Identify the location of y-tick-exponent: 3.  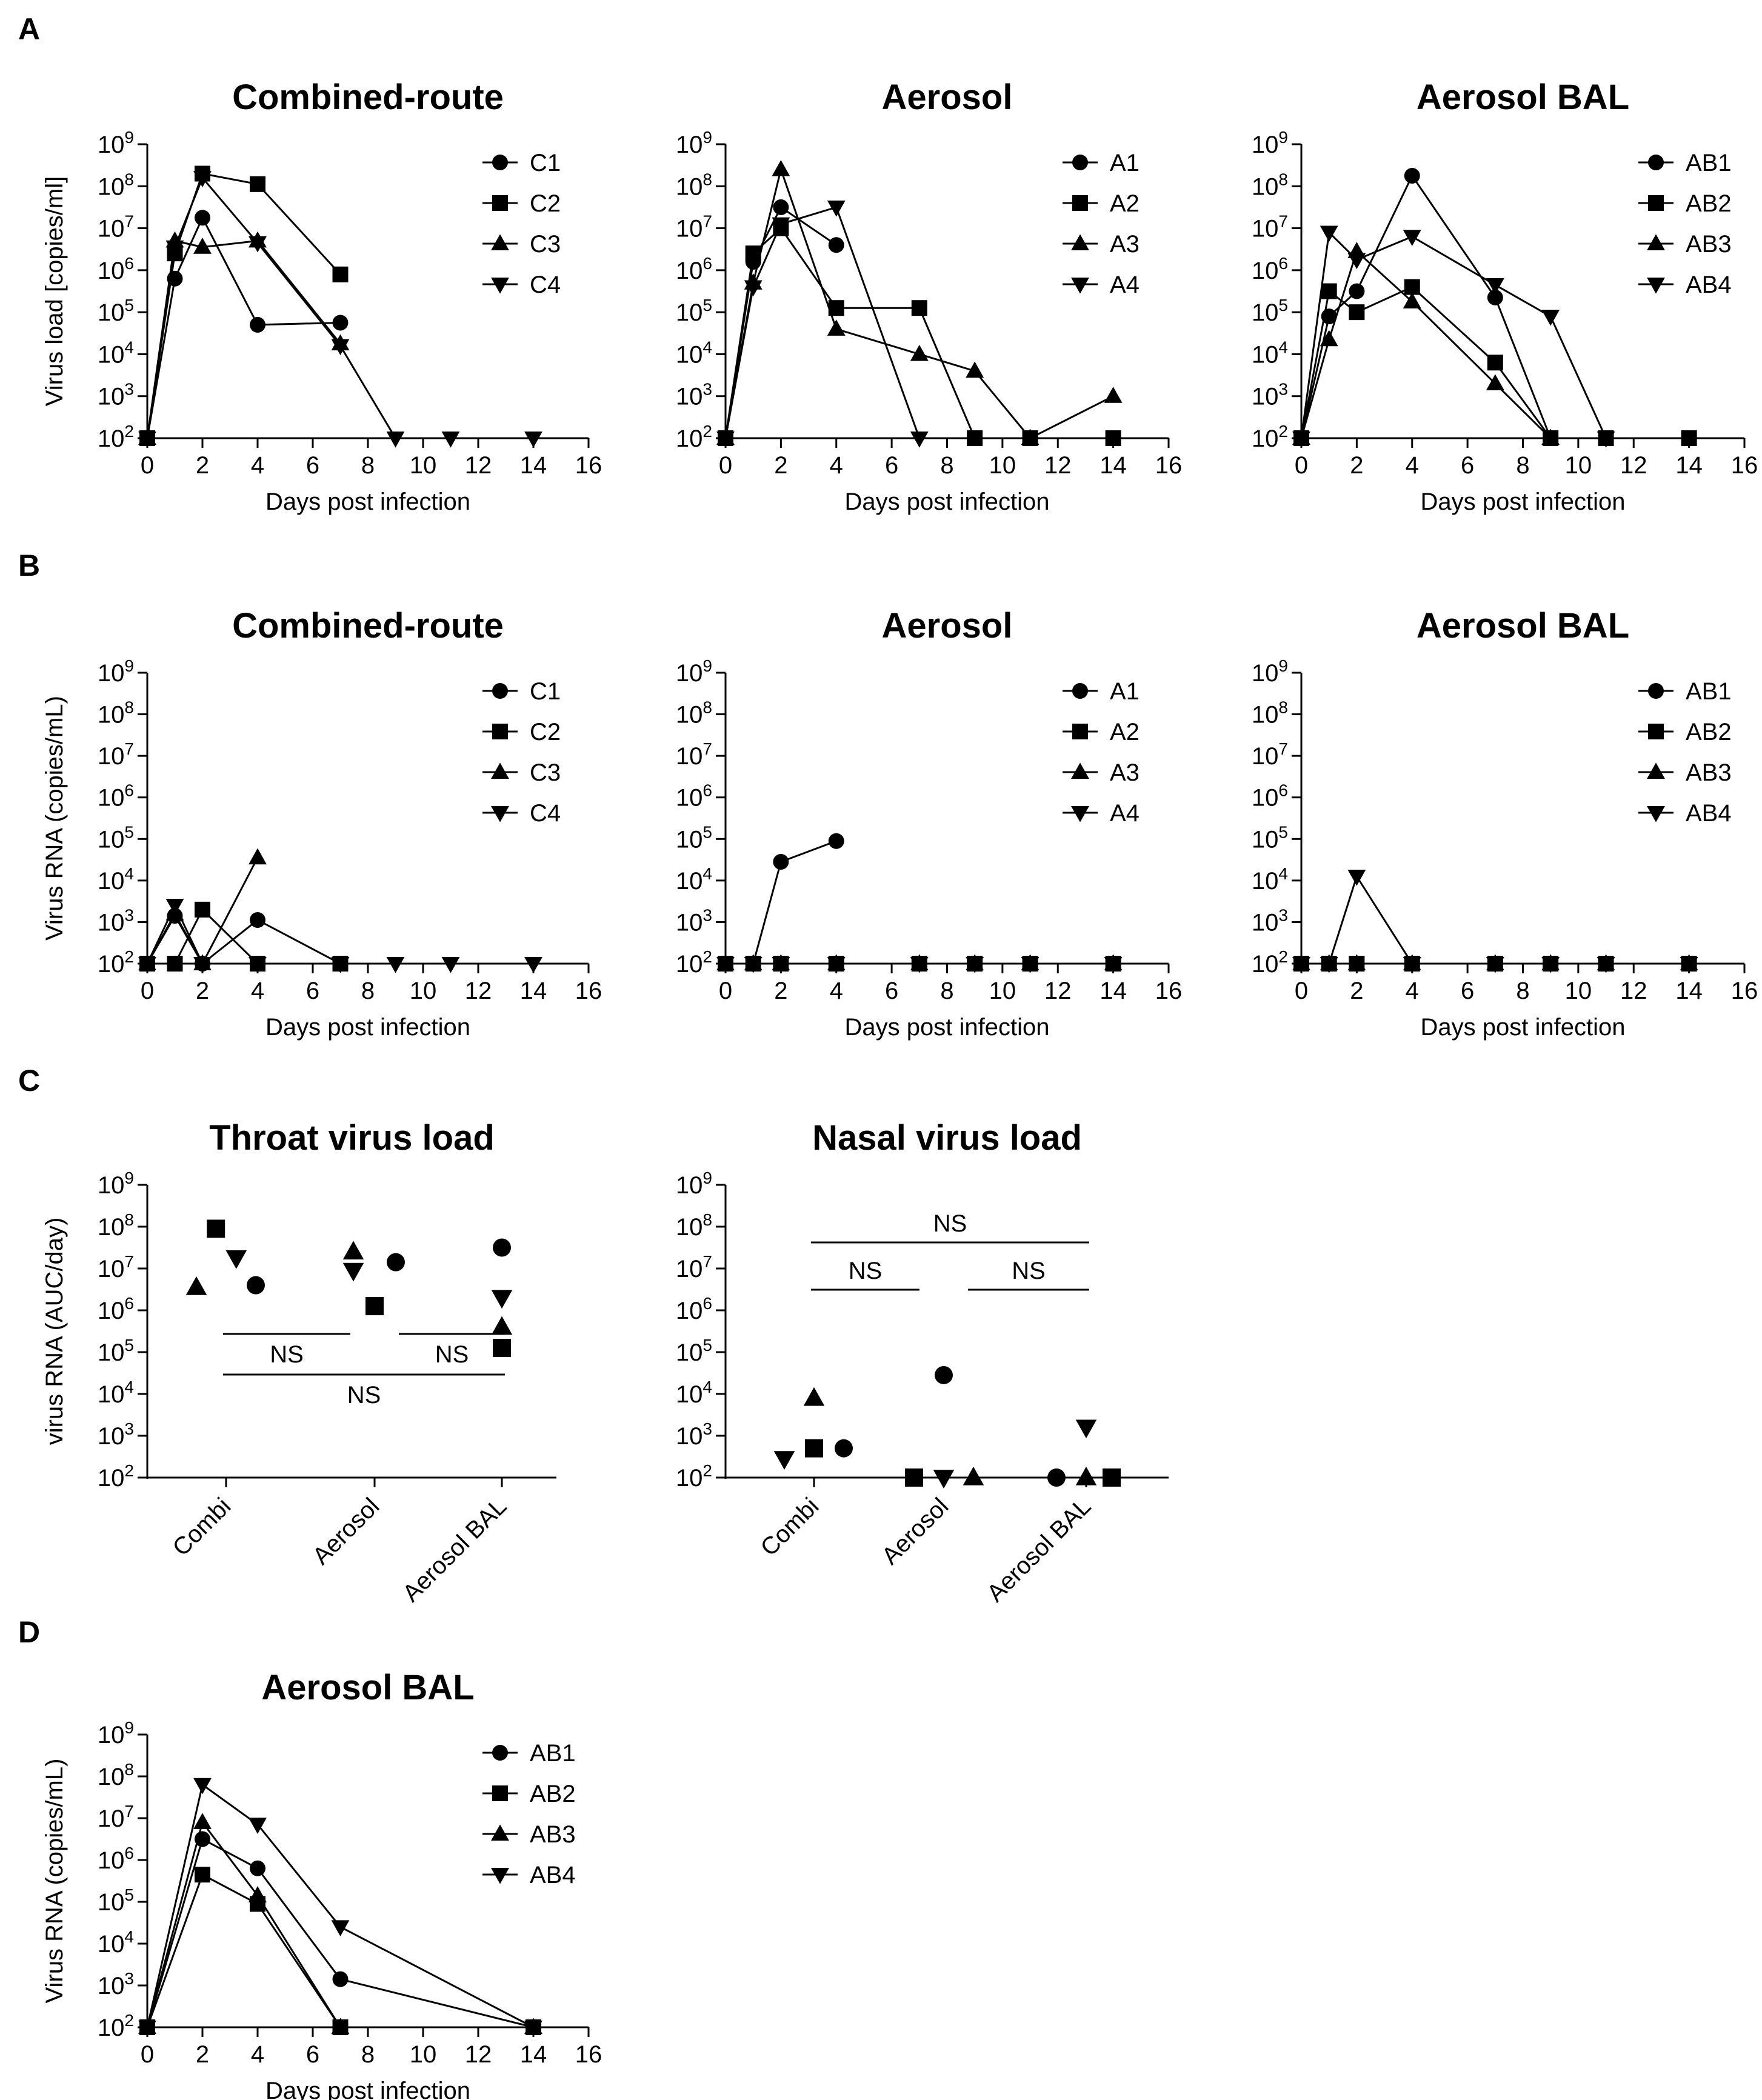
(707, 389).